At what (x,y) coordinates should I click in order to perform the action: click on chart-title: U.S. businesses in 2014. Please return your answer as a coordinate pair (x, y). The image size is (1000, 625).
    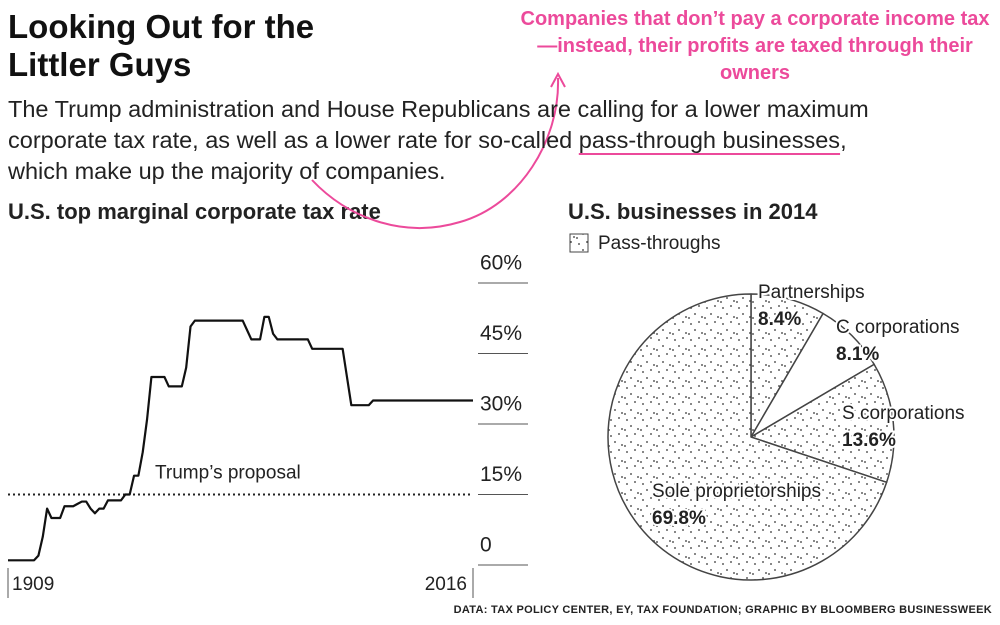
    Looking at the image, I should click on (693, 211).